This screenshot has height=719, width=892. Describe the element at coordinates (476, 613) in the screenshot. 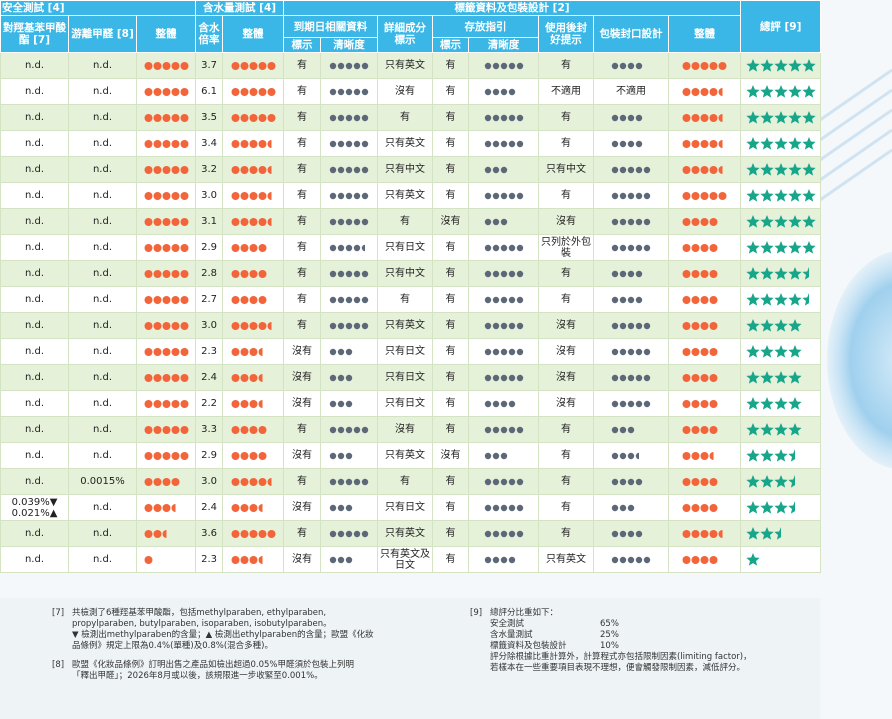

I see `footnote-label: [9]` at that location.